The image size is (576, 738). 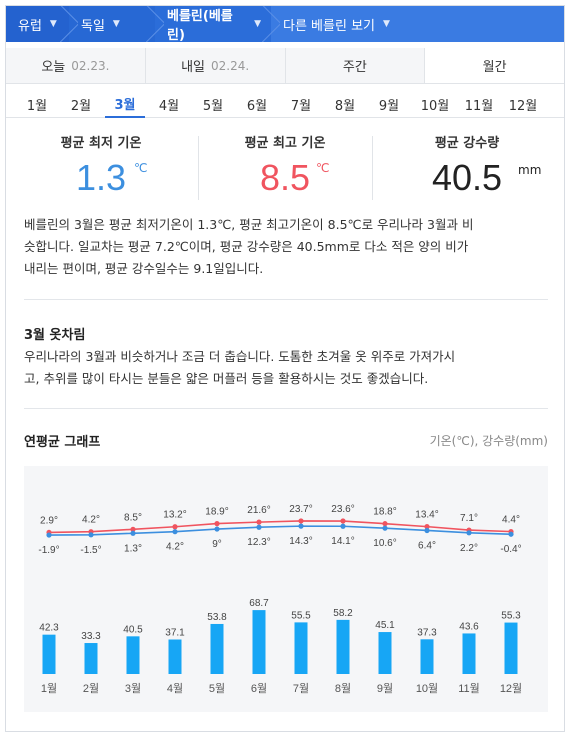 I want to click on tab-month-9: 9월, so click(x=389, y=106).